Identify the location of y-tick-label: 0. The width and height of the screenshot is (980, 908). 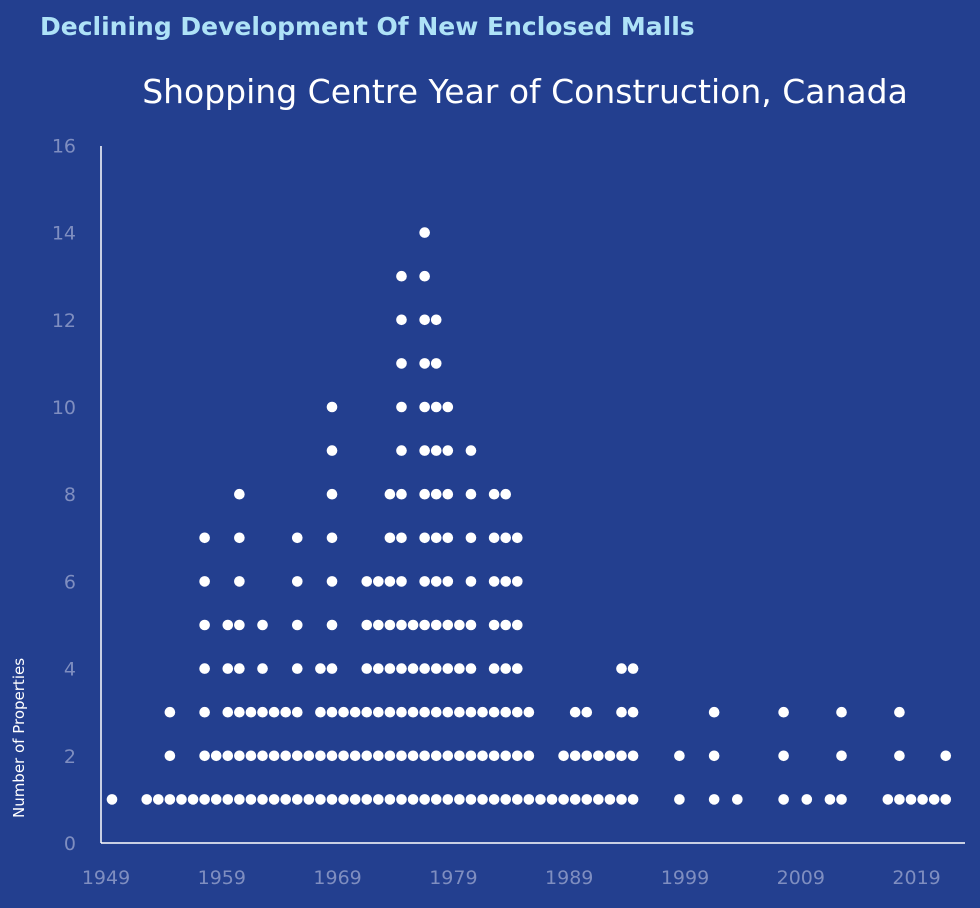
(70, 844).